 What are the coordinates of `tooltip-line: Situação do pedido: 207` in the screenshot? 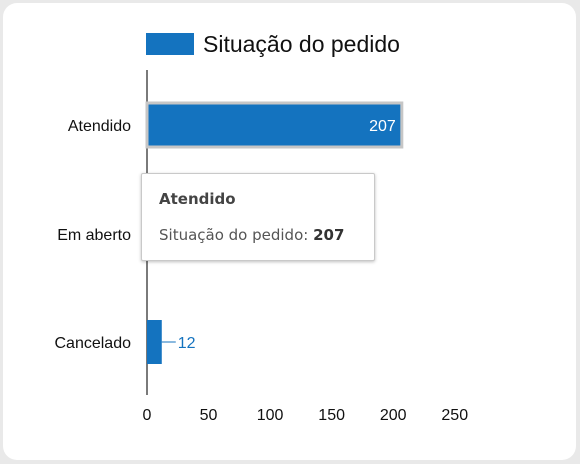 It's located at (258, 235).